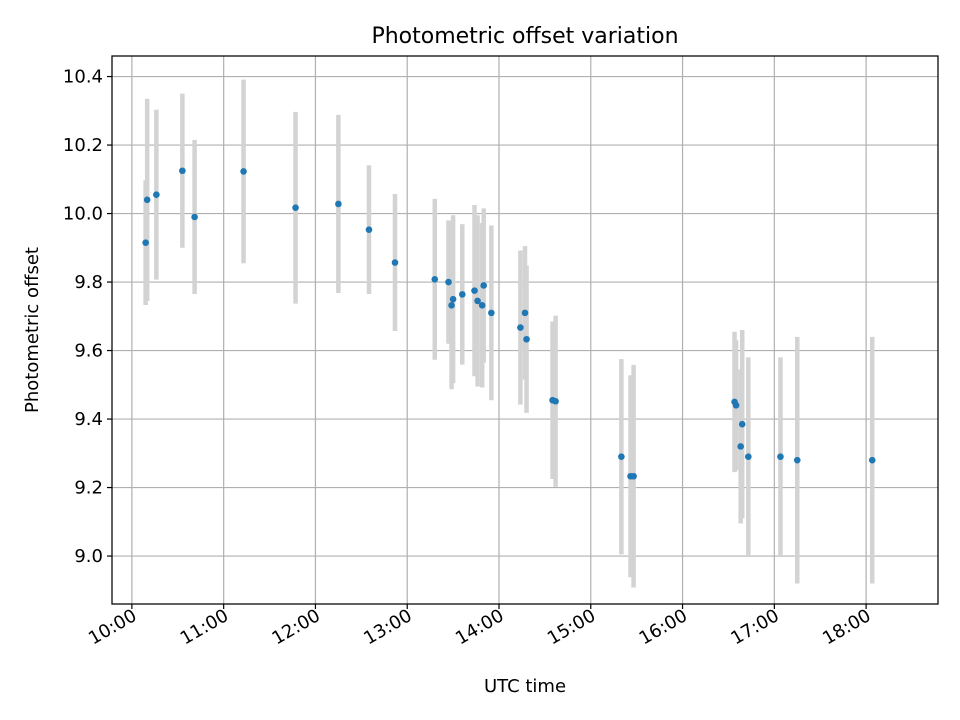 The image size is (960, 720). Describe the element at coordinates (32, 330) in the screenshot. I see `y-axis-label: Photometric offset` at that location.